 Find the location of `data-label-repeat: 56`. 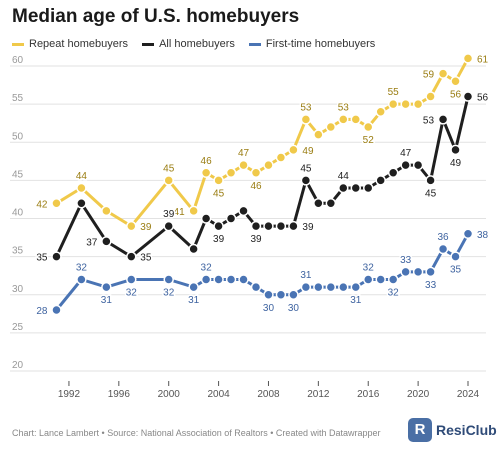

data-label-repeat: 56 is located at coordinates (456, 94).